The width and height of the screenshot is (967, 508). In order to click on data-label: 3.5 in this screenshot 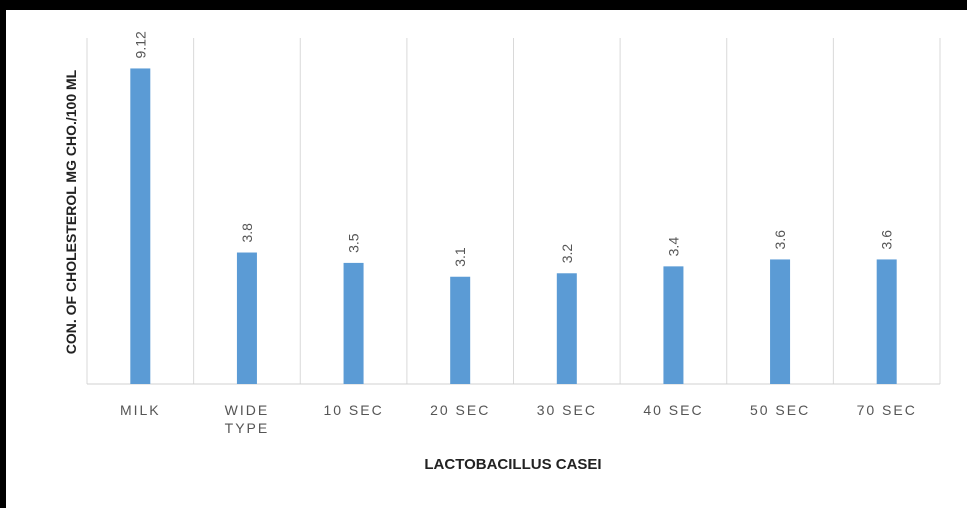, I will do `click(354, 243)`.